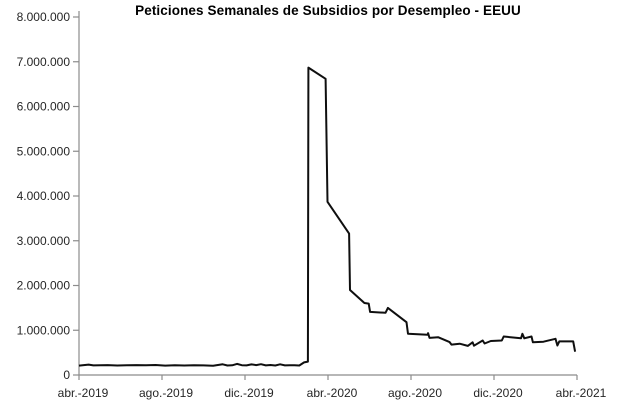 The image size is (617, 409). I want to click on x-tick-label: ago.-2019, so click(166, 393).